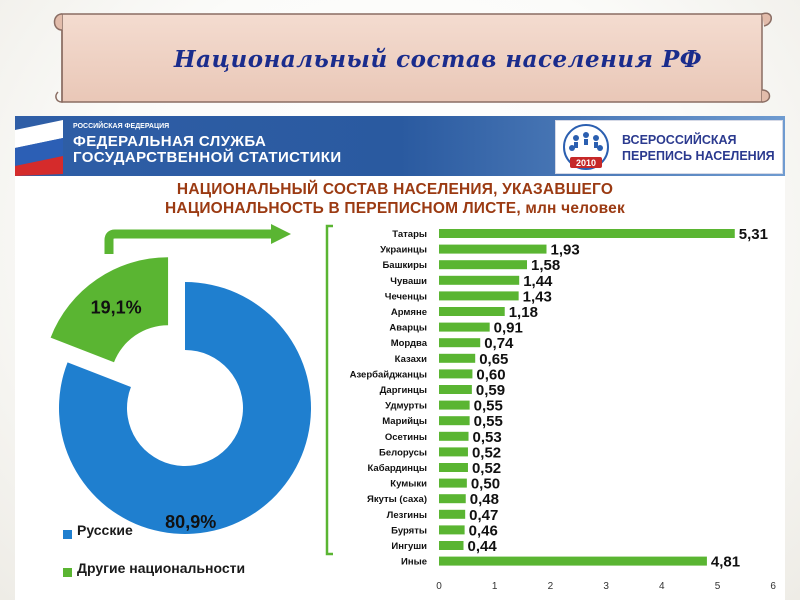  Describe the element at coordinates (408, 281) in the screenshot. I see `bar-category-label: Чуваши` at that location.